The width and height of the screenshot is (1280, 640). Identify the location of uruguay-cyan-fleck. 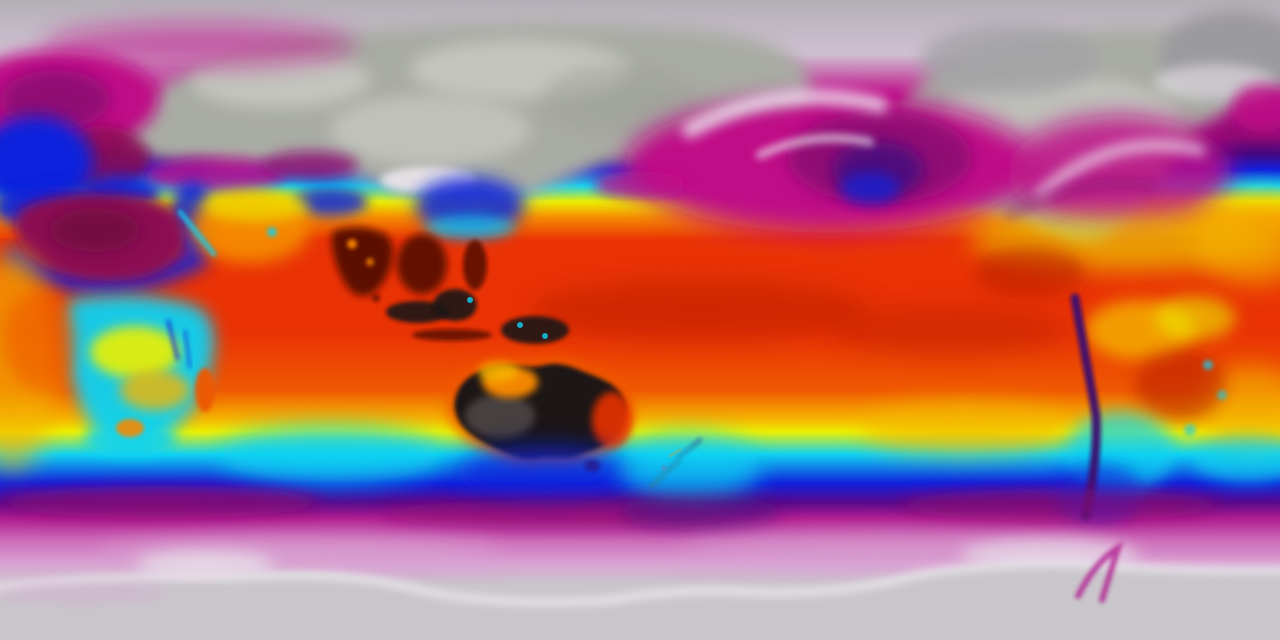
(1190, 430).